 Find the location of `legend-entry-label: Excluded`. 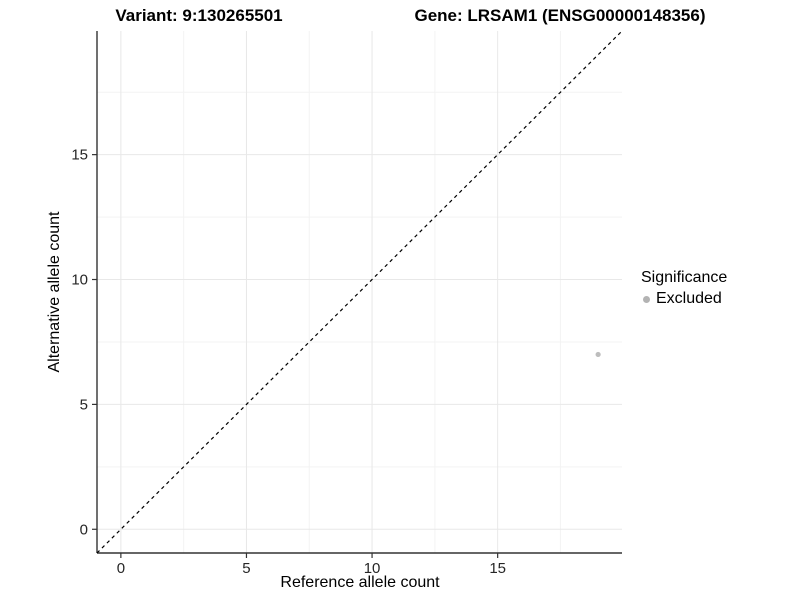

legend-entry-label: Excluded is located at coordinates (689, 298).